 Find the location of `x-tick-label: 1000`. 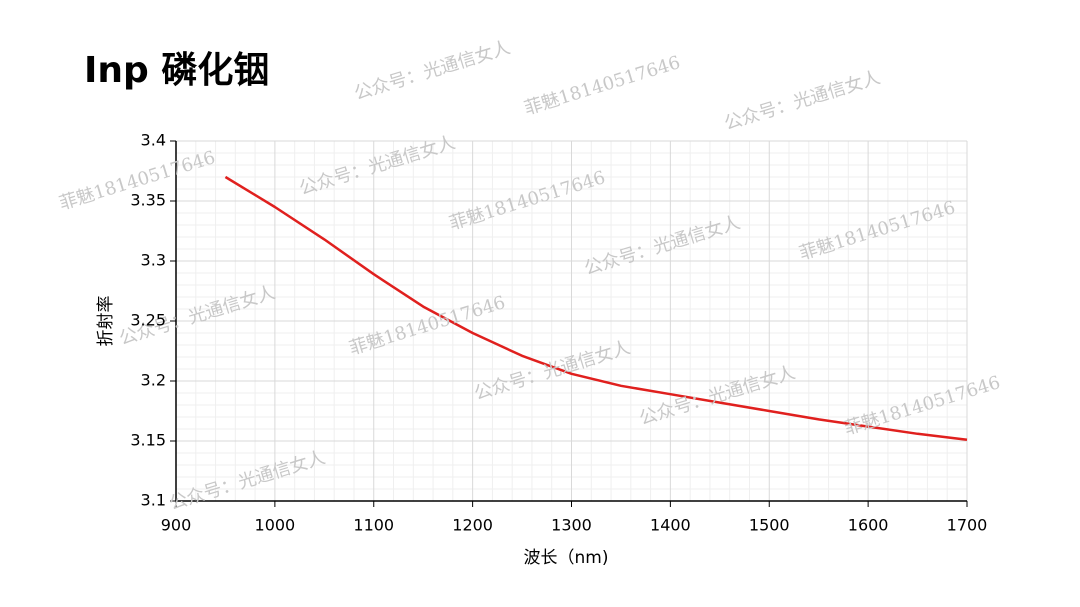

x-tick-label: 1000 is located at coordinates (275, 525).